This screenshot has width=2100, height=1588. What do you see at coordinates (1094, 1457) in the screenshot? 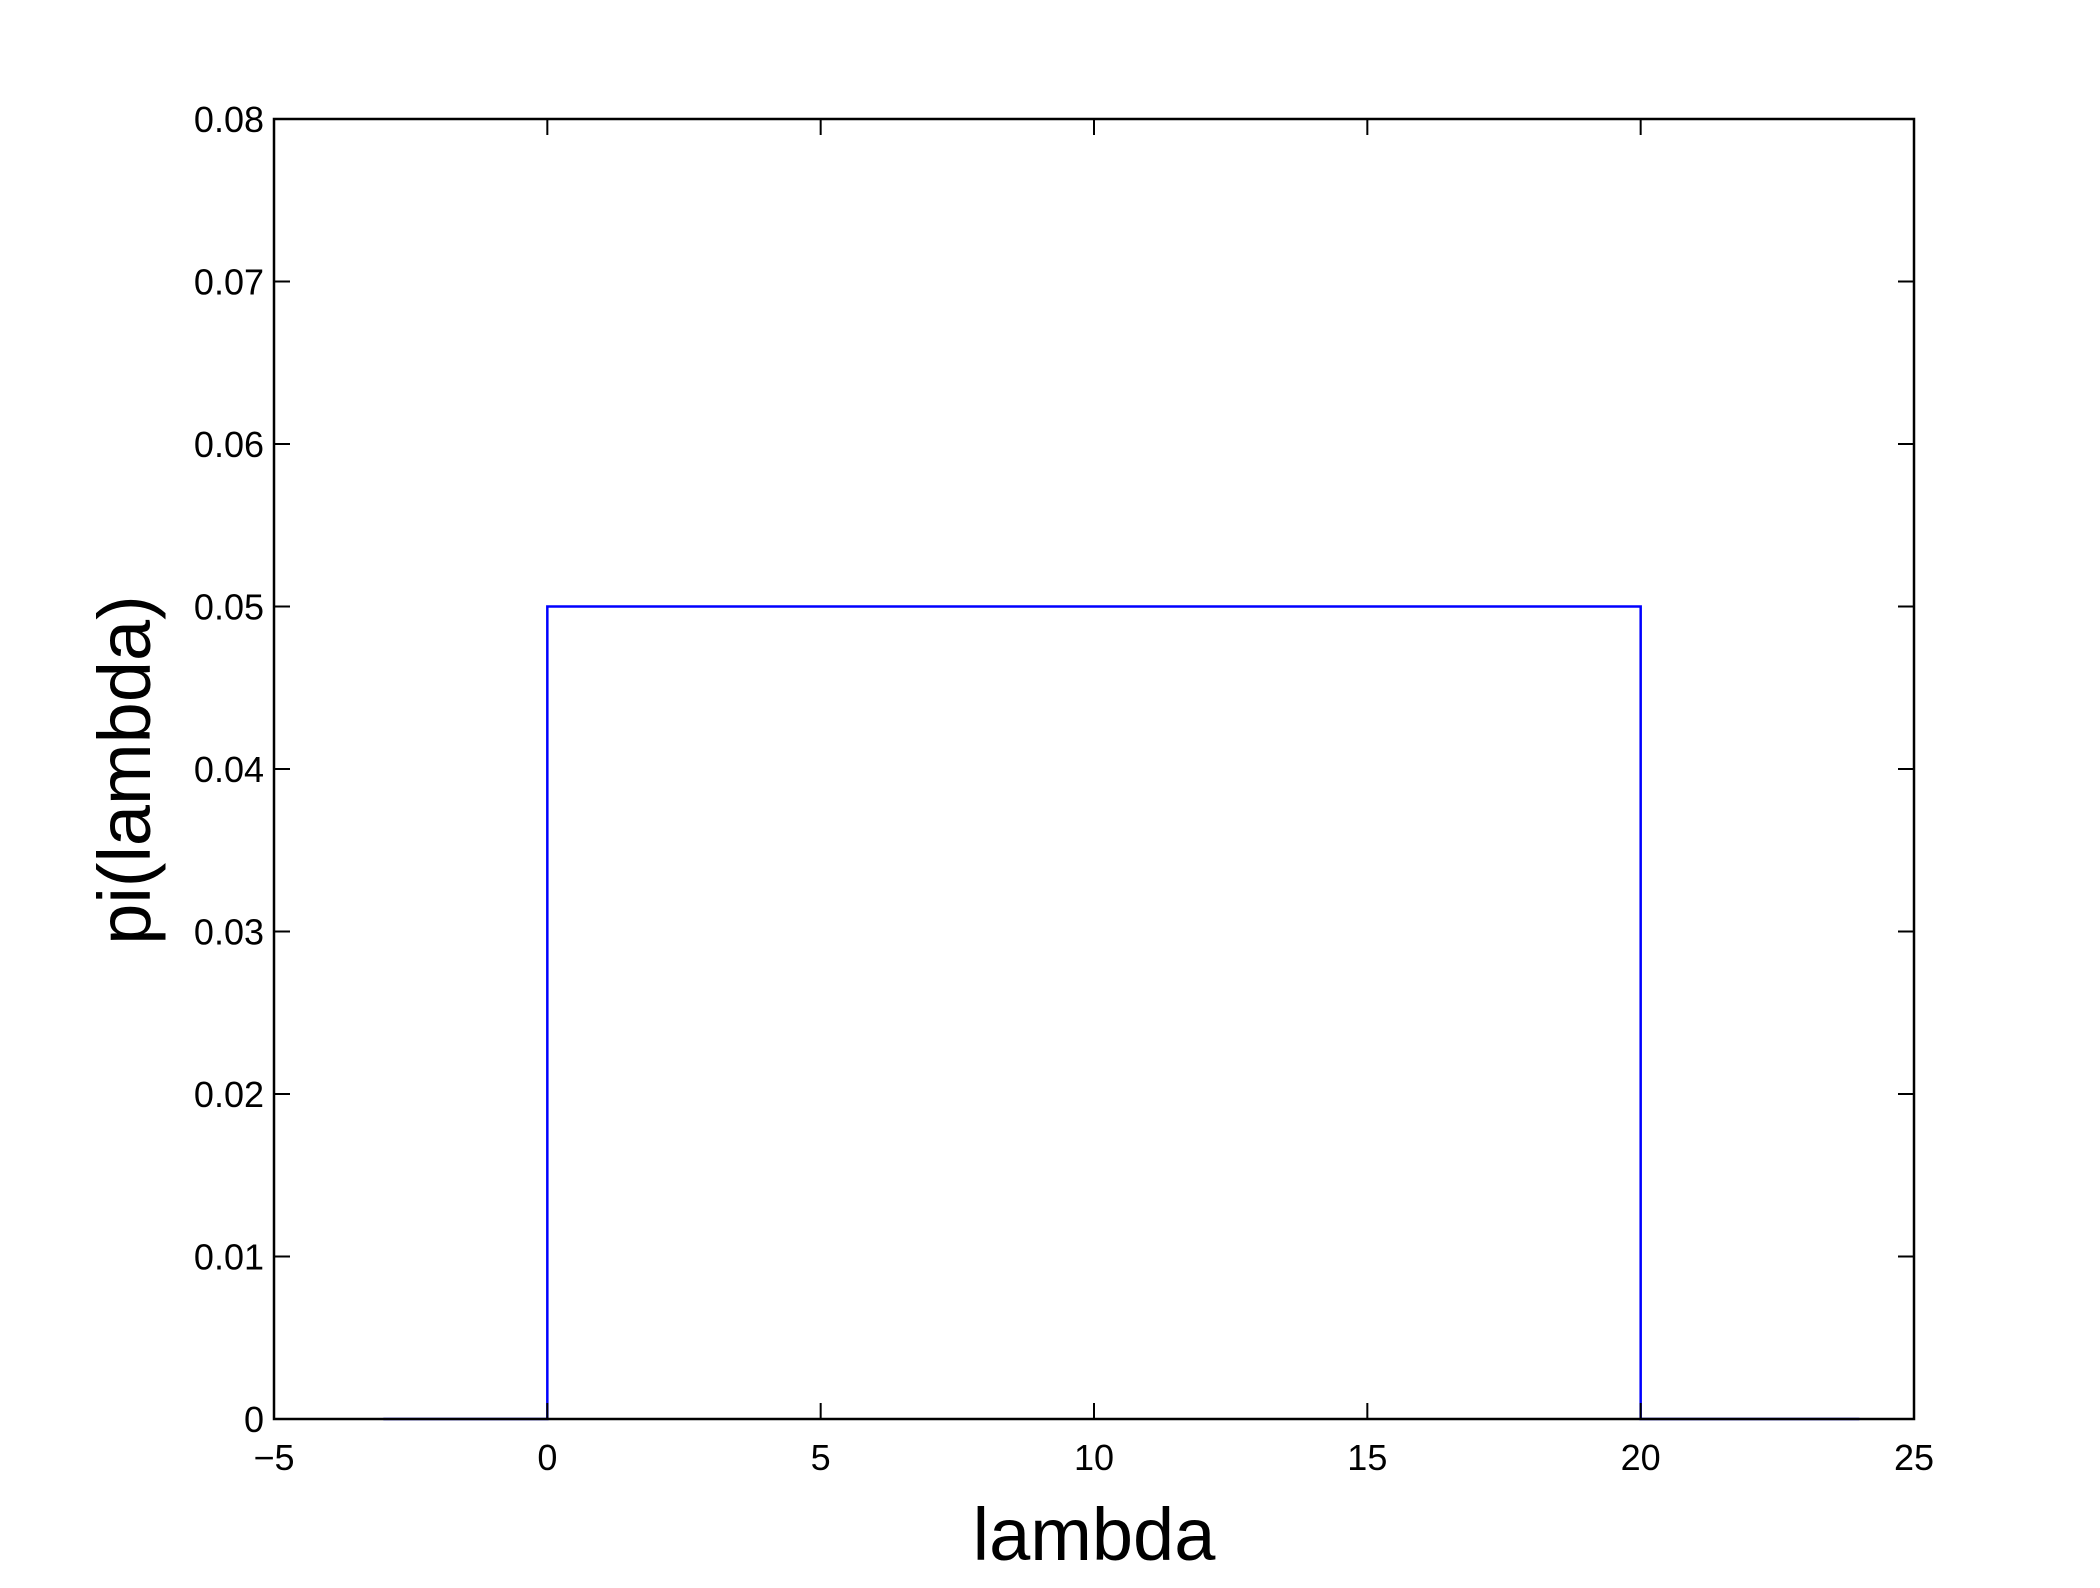
I see `x-tick-label: 10` at bounding box center [1094, 1457].